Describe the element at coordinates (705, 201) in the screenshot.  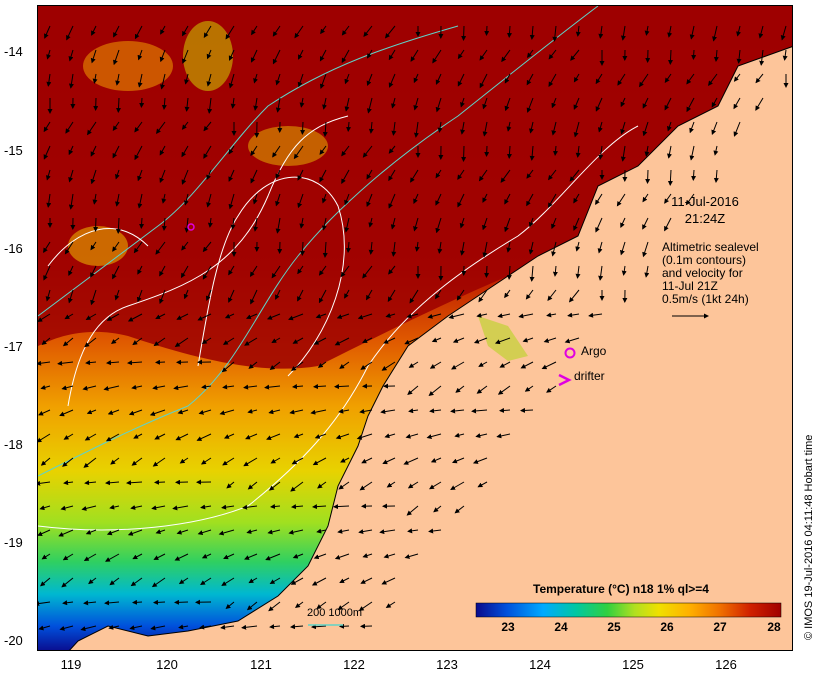
I see `valid-date: 11-Jul-2016` at that location.